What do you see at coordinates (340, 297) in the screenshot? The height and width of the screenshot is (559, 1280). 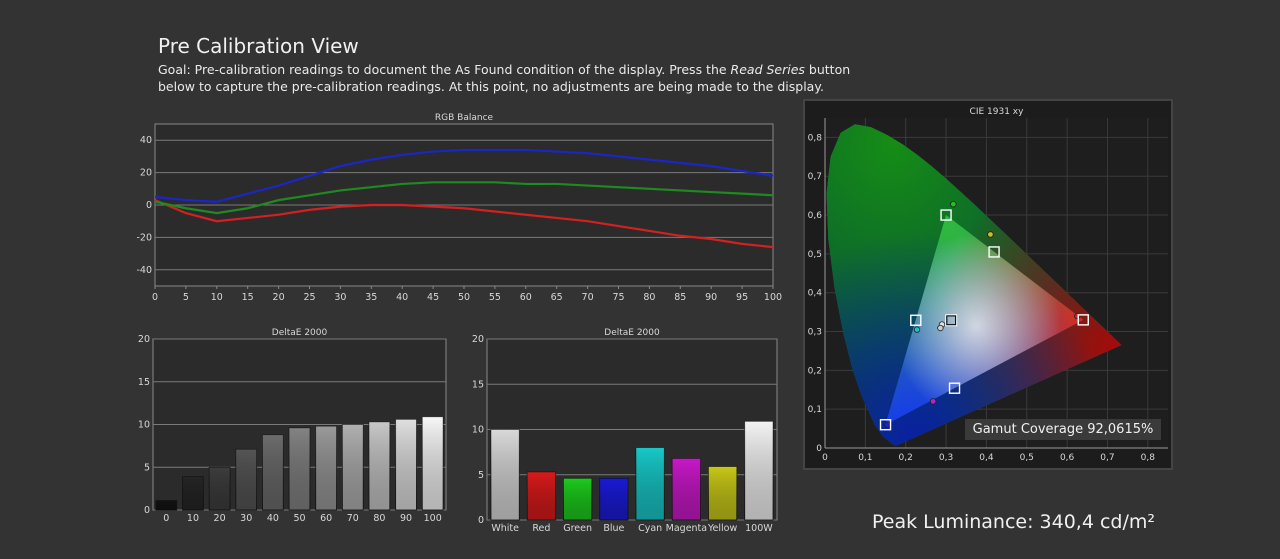 I see `rgb-x-tick-label: 30` at bounding box center [340, 297].